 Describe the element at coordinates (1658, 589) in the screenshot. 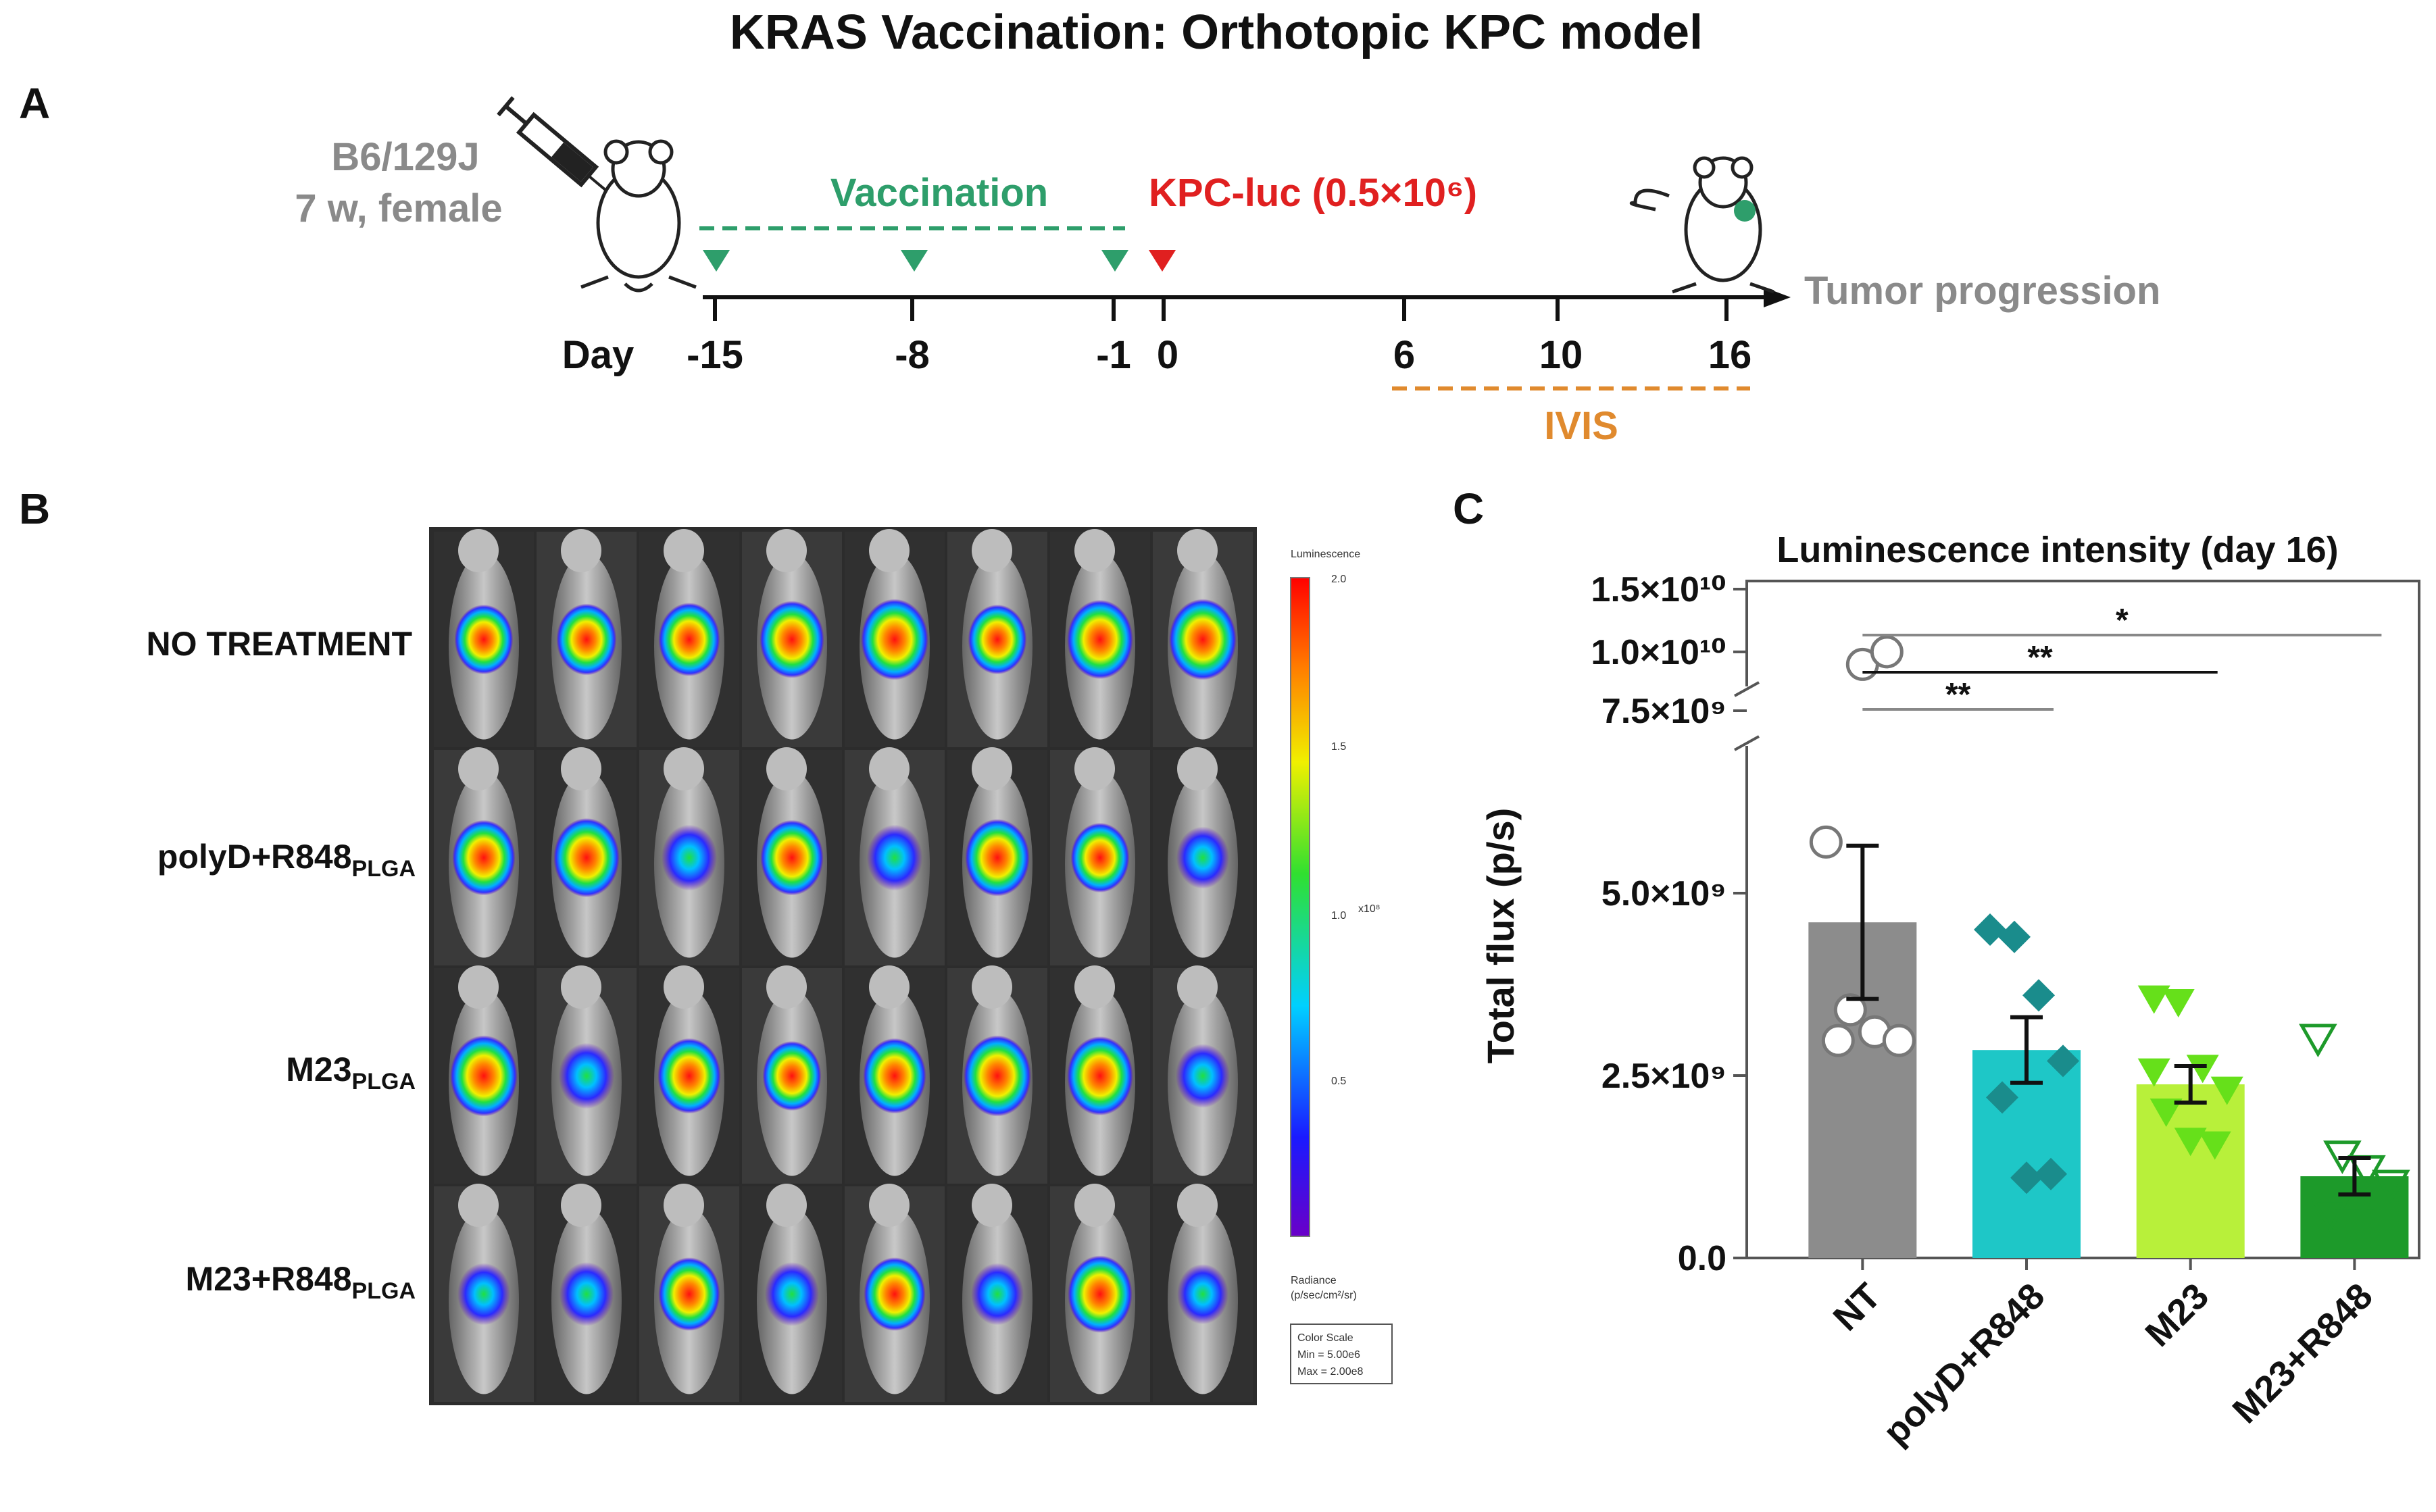

I see `y-tick-label: 1.5×10¹⁰` at that location.